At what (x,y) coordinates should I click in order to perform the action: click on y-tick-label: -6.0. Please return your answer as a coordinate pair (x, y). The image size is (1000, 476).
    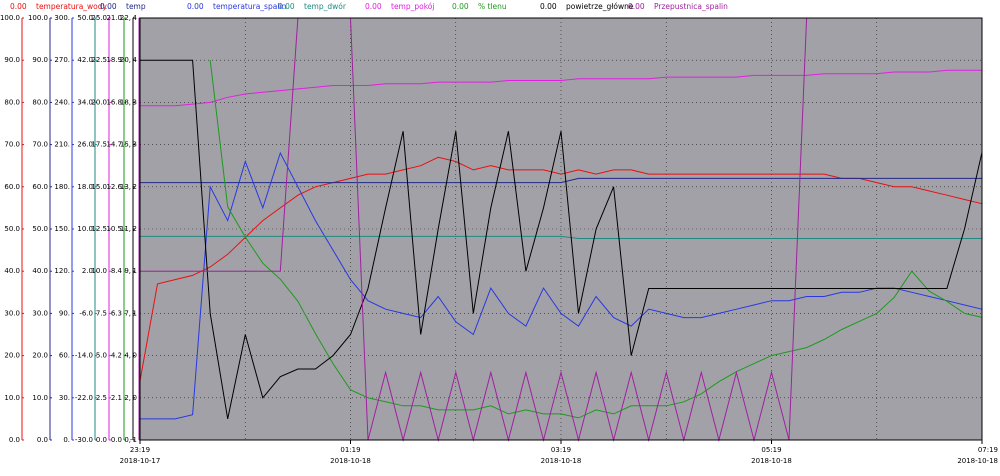
    Looking at the image, I should click on (86, 313).